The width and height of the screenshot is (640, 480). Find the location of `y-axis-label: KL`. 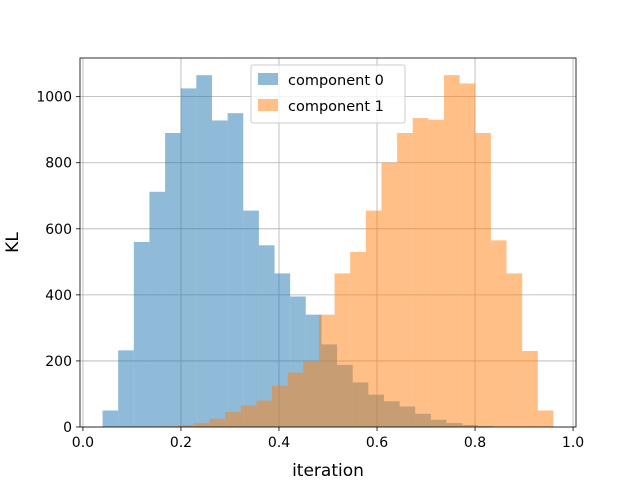

y-axis-label: KL is located at coordinates (13, 242).